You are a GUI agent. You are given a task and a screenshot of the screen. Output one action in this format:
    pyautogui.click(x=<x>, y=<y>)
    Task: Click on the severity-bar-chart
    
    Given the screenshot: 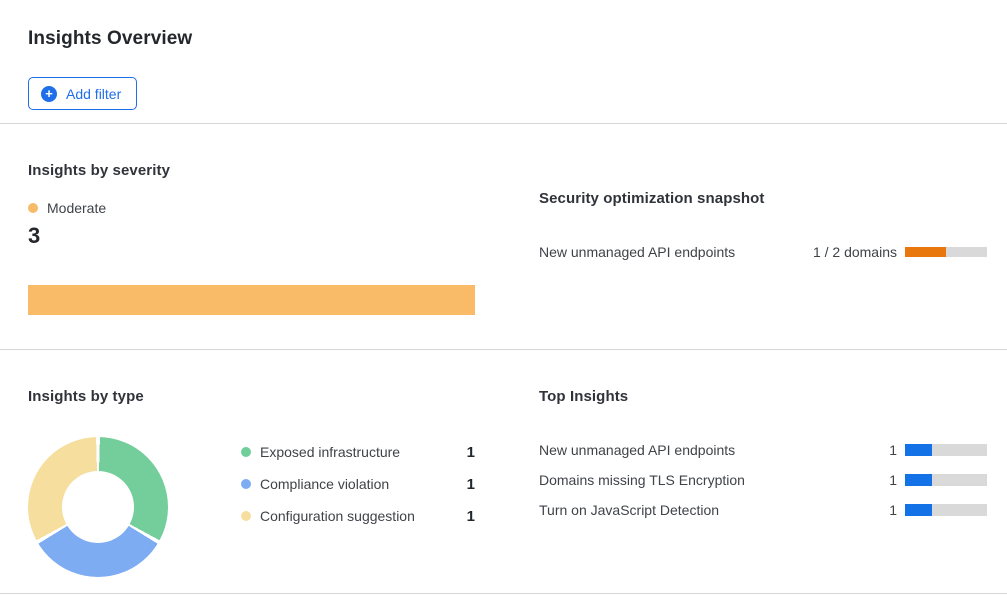 What is the action you would take?
    pyautogui.click(x=251, y=300)
    